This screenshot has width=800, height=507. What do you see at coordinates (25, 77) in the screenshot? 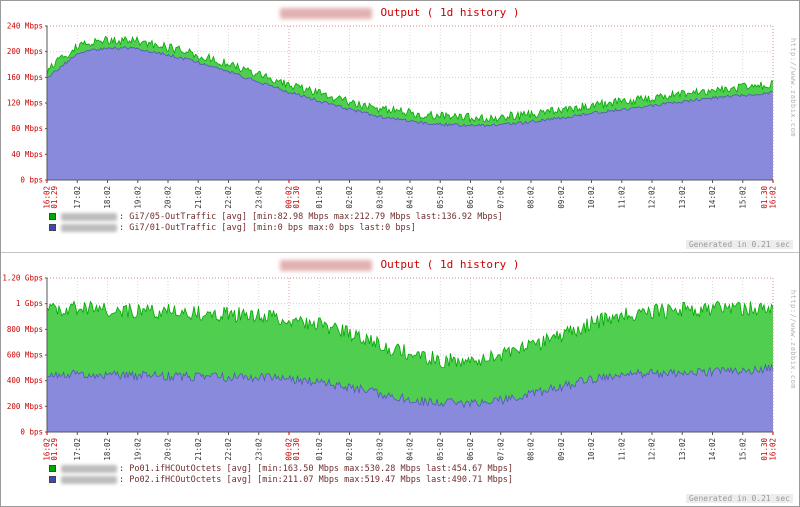
I see `svg-text: 160 Mbps` at bounding box center [25, 77].